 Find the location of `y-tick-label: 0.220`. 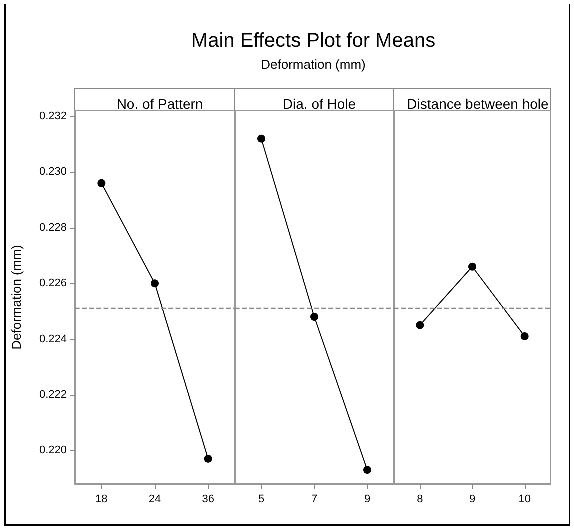

y-tick-label: 0.220 is located at coordinates (53, 450).